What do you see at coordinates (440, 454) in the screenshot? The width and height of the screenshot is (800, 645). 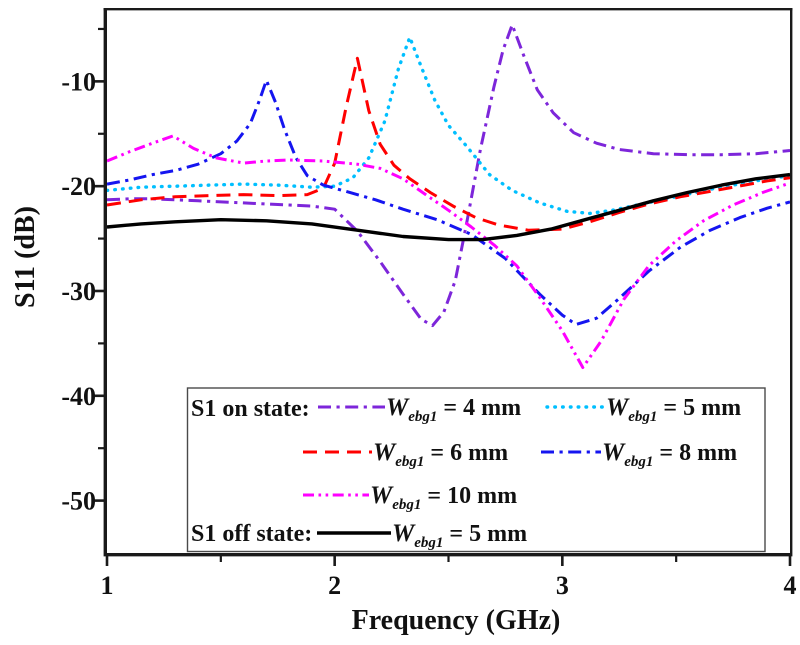 I see `legend-entry-on-6mm: Webg1 = 6 mm` at bounding box center [440, 454].